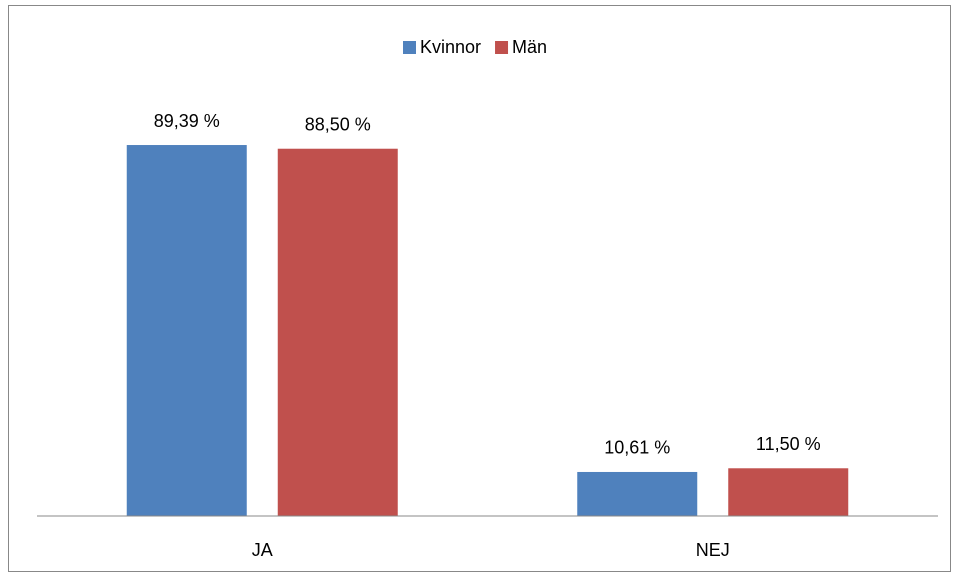  Describe the element at coordinates (637, 448) in the screenshot. I see `data-label: 10,61 %` at that location.